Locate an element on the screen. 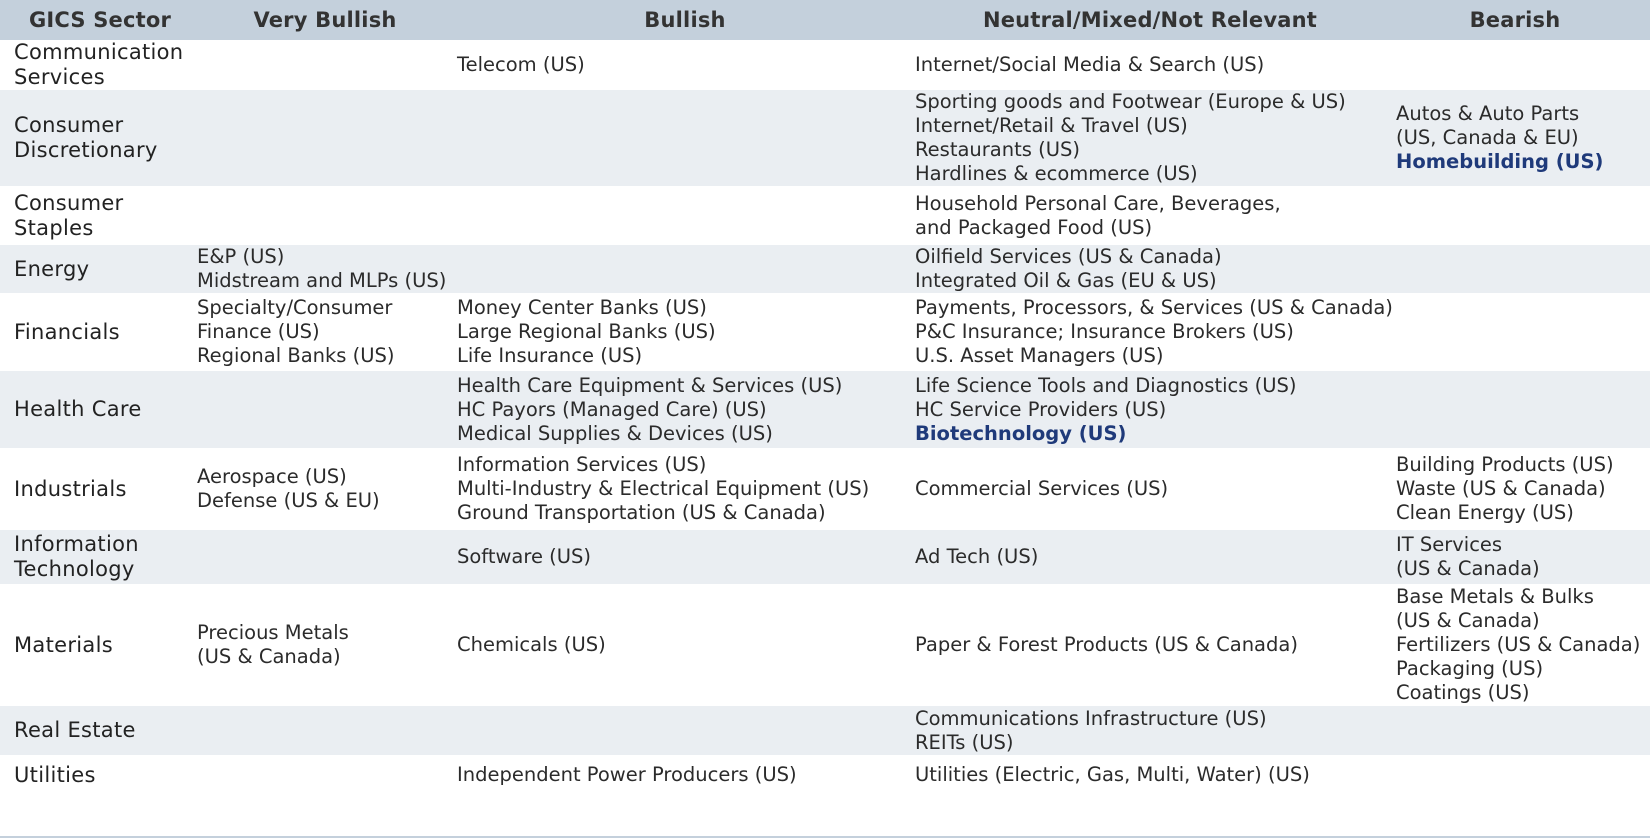 Image resolution: width=1650 pixels, height=838 pixels. industry-item: Defense (US & EU) is located at coordinates (288, 500).